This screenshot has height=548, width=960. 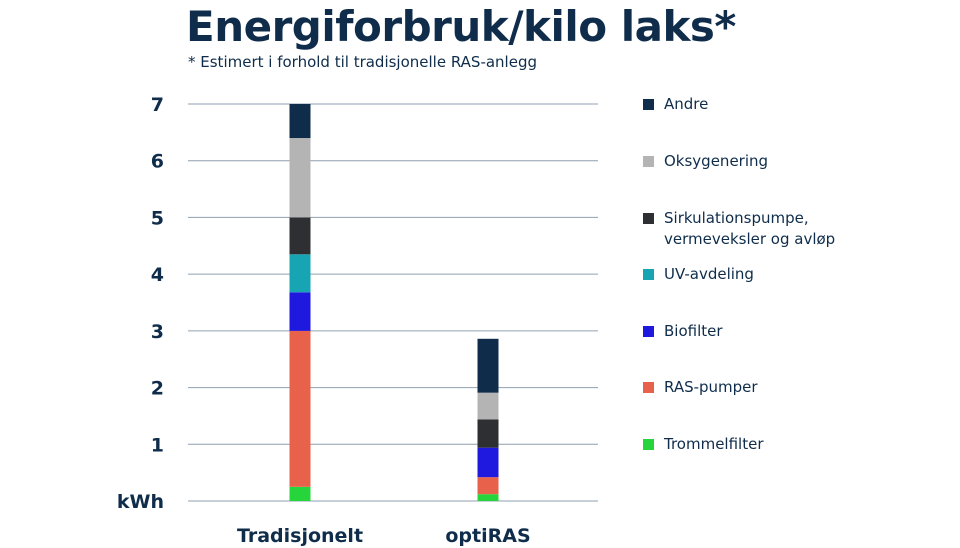 What do you see at coordinates (157, 218) in the screenshot?
I see `y-tick-label: 5` at bounding box center [157, 218].